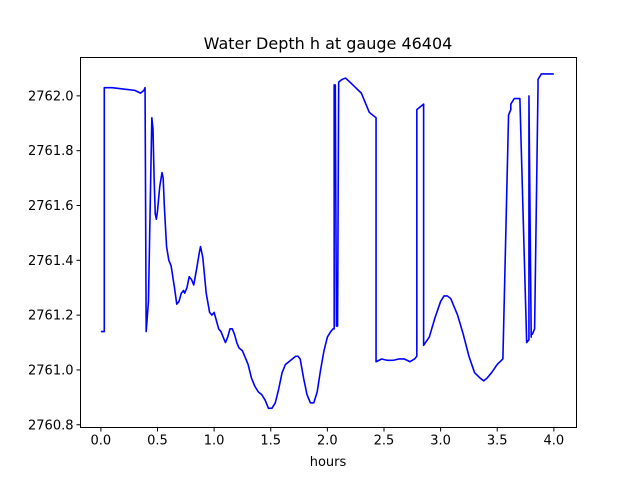 Image resolution: width=640 pixels, height=480 pixels. I want to click on x-tick-label: 4.0, so click(554, 441).